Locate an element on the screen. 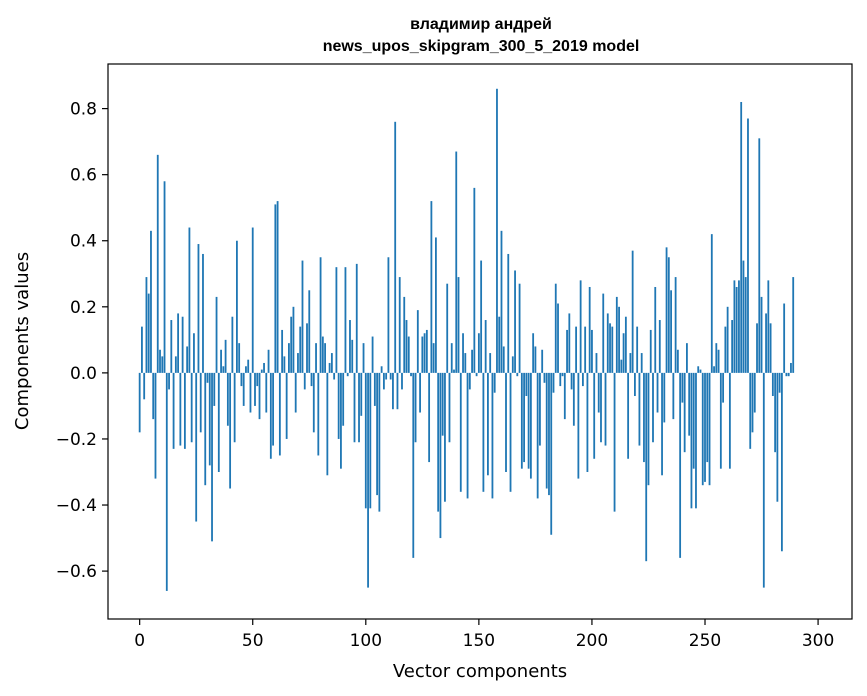 This screenshot has width=867, height=696. y-tick-label-0: −0.6 is located at coordinates (76, 572).